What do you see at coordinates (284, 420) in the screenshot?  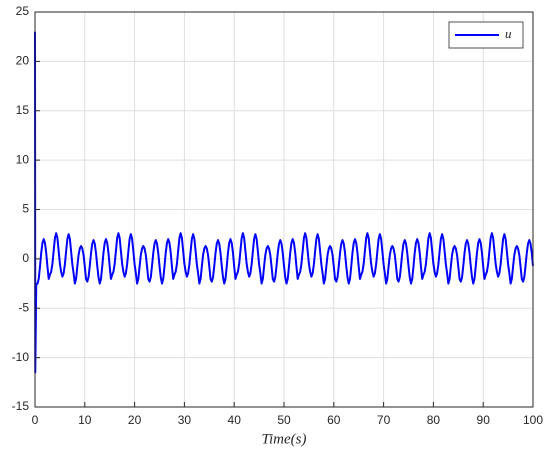 I see `x-tick-label: 50` at bounding box center [284, 420].